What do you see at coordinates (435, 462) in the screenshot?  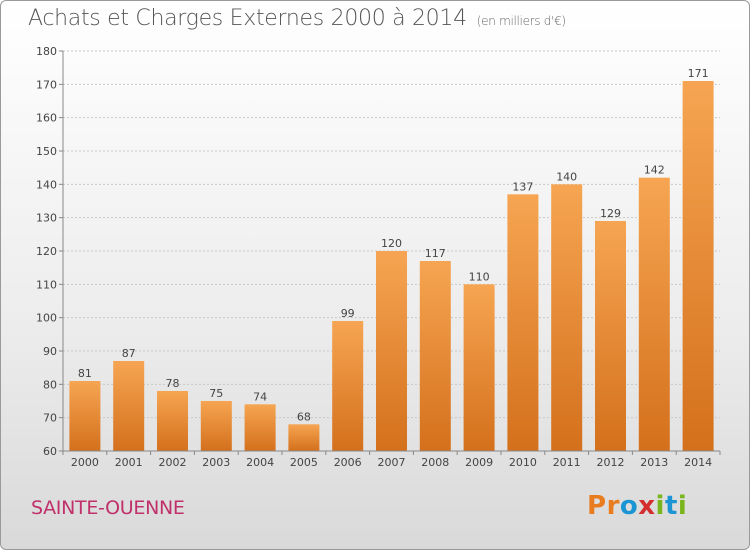 I see `x-tick-label-2008: 2008` at bounding box center [435, 462].